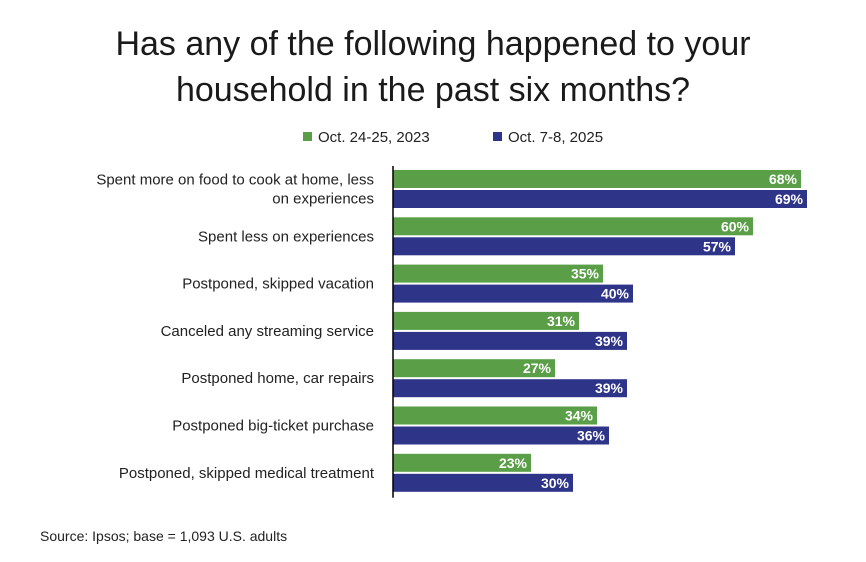 This screenshot has width=866, height=562. What do you see at coordinates (513, 463) in the screenshot?
I see `data-label-2023-6: 23%` at bounding box center [513, 463].